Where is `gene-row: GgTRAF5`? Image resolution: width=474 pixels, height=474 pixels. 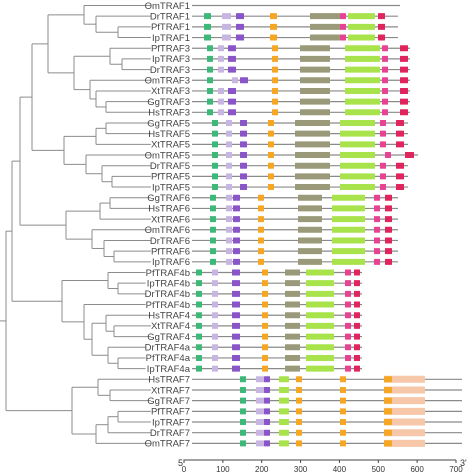
gene-row: GgTRAF5 is located at coordinates (277, 123).